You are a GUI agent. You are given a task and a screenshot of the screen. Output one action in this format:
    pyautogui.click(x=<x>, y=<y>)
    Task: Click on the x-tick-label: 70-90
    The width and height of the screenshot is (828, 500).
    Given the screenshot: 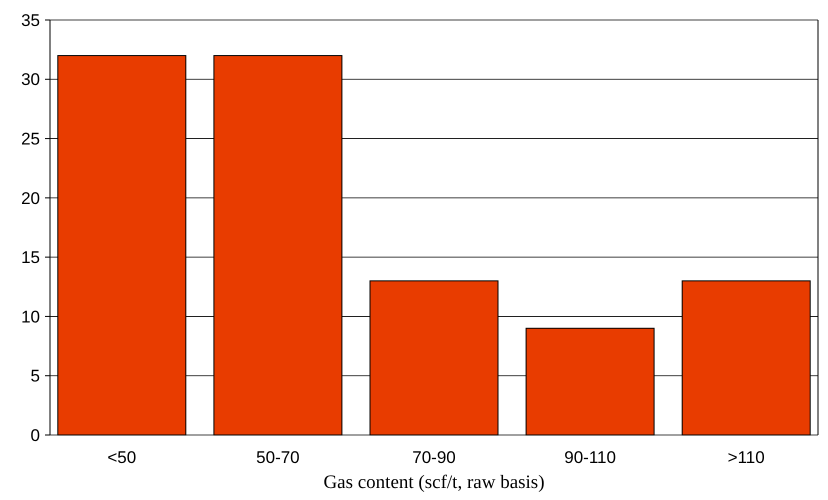 What is the action you would take?
    pyautogui.click(x=434, y=457)
    